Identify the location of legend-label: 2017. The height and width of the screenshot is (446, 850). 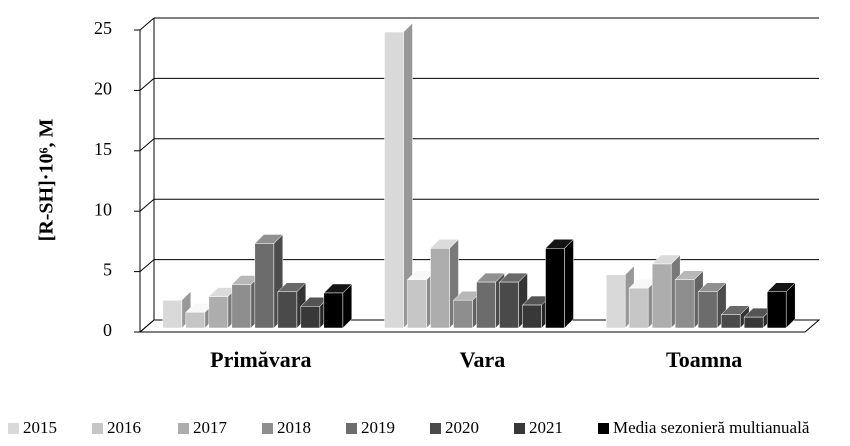
(210, 427).